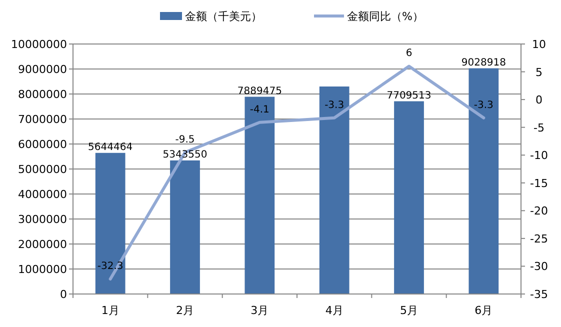  What do you see at coordinates (110, 266) in the screenshot?
I see `data-label: -32.3` at bounding box center [110, 266].